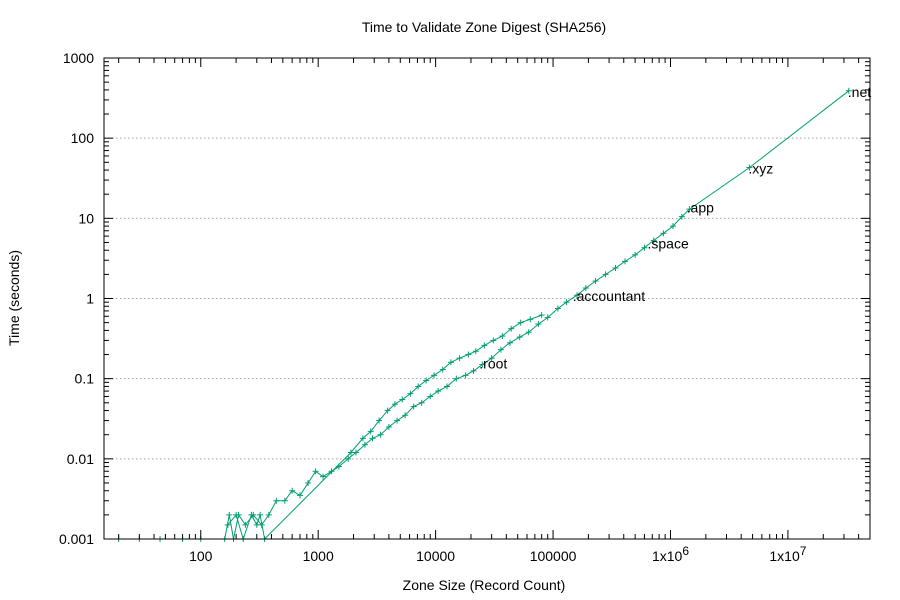 Image resolution: width=900 pixels, height=600 pixels. I want to click on chart-title: Time to Validate Zone Digest (SHA256), so click(484, 27).